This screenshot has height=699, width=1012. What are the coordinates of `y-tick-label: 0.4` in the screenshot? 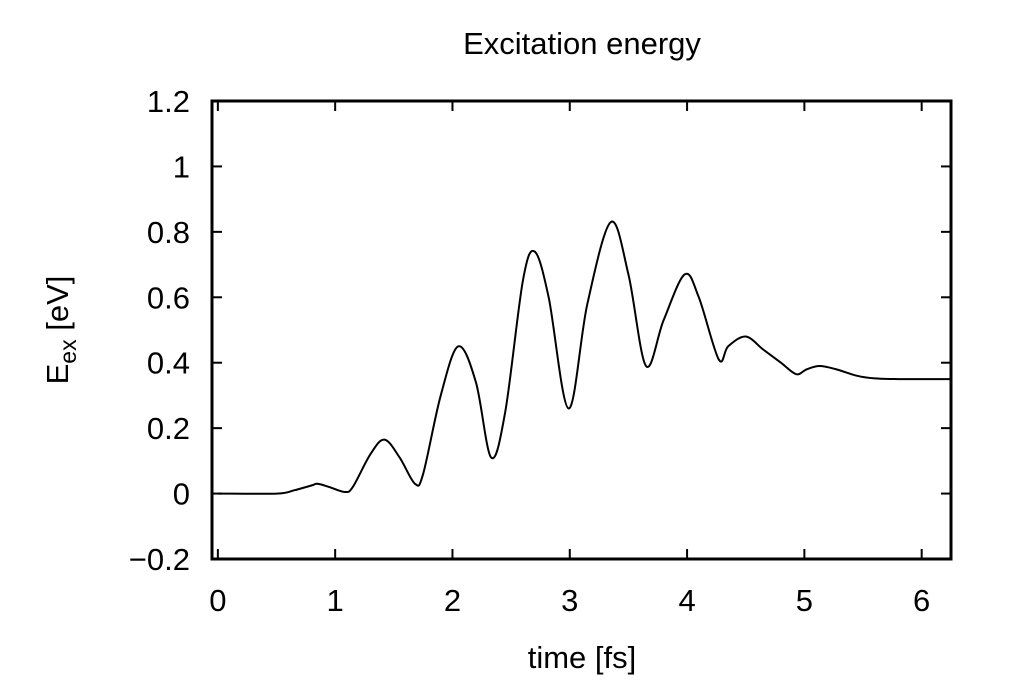 It's located at (168, 363).